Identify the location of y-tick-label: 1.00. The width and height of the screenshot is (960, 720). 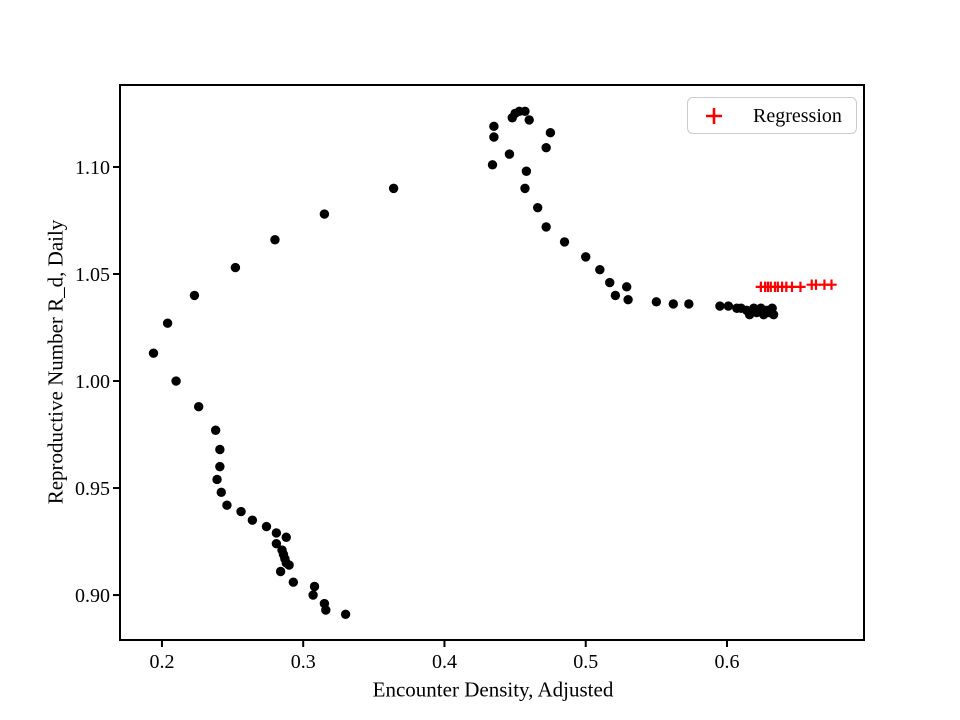
(92, 382).